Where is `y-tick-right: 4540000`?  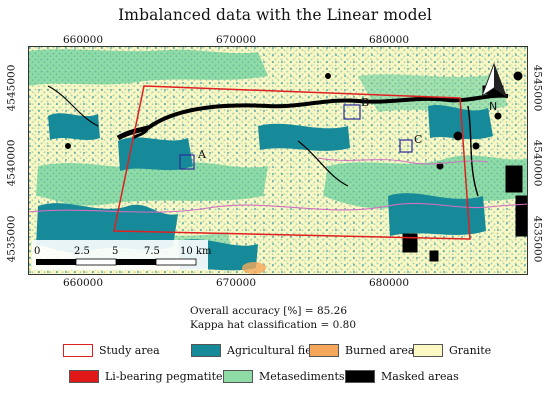 y-tick-right: 4540000 is located at coordinates (537, 163).